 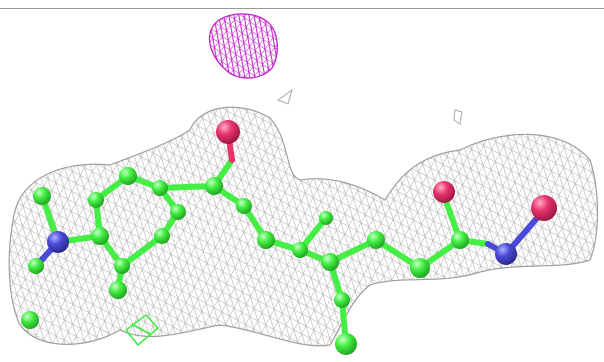 What do you see at coordinates (142, 330) in the screenshot?
I see `carbon-mesh-fragment` at bounding box center [142, 330].